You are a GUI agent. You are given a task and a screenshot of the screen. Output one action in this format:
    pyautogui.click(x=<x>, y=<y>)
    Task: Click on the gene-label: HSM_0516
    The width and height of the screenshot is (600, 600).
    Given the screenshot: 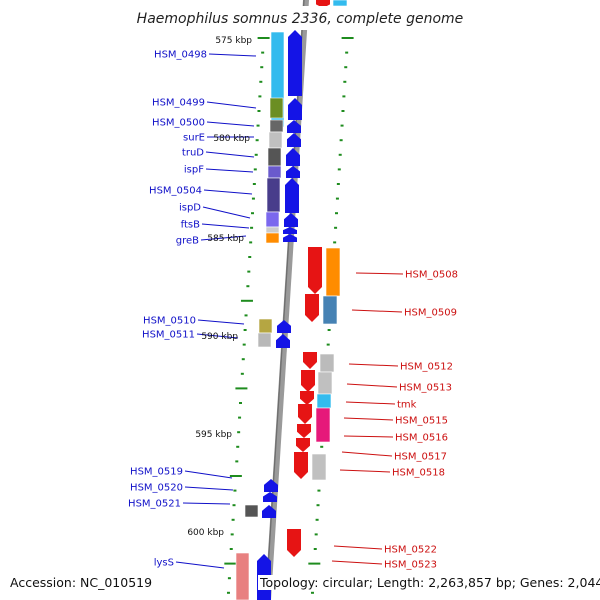 What is the action you would take?
    pyautogui.click(x=421, y=438)
    